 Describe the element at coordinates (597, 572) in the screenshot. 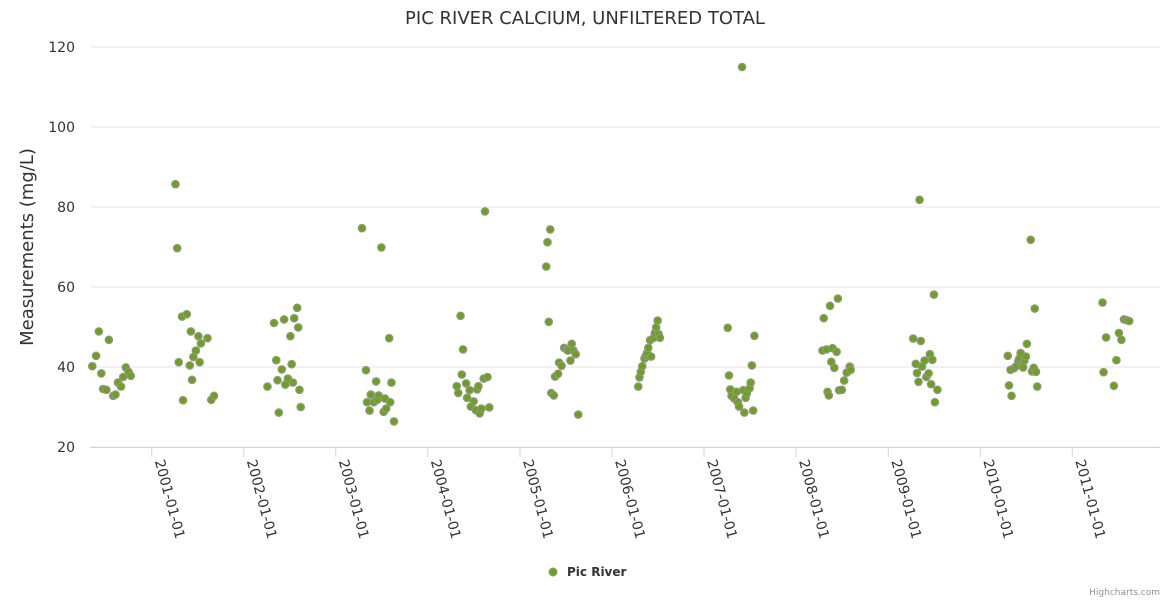

I see `legend-label: Pic River` at that location.